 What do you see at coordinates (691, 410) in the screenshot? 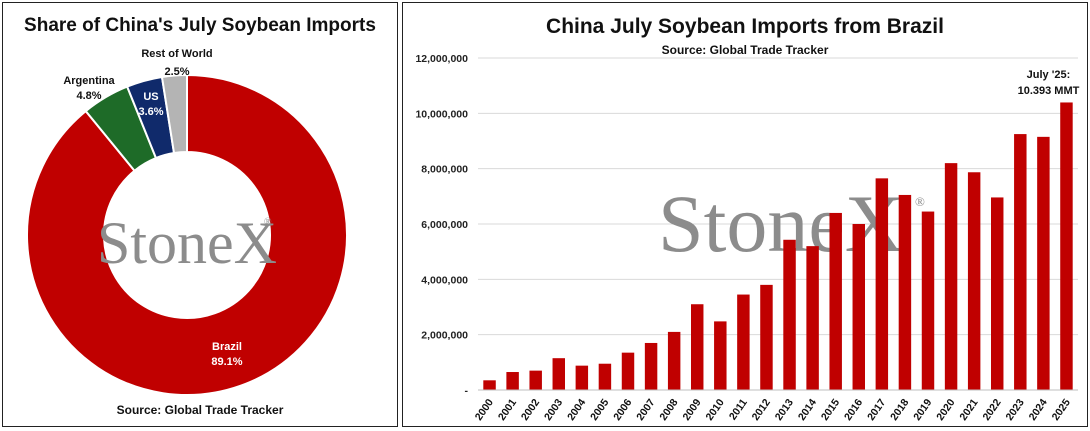
I see `x-tick-label: 2009` at bounding box center [691, 410].